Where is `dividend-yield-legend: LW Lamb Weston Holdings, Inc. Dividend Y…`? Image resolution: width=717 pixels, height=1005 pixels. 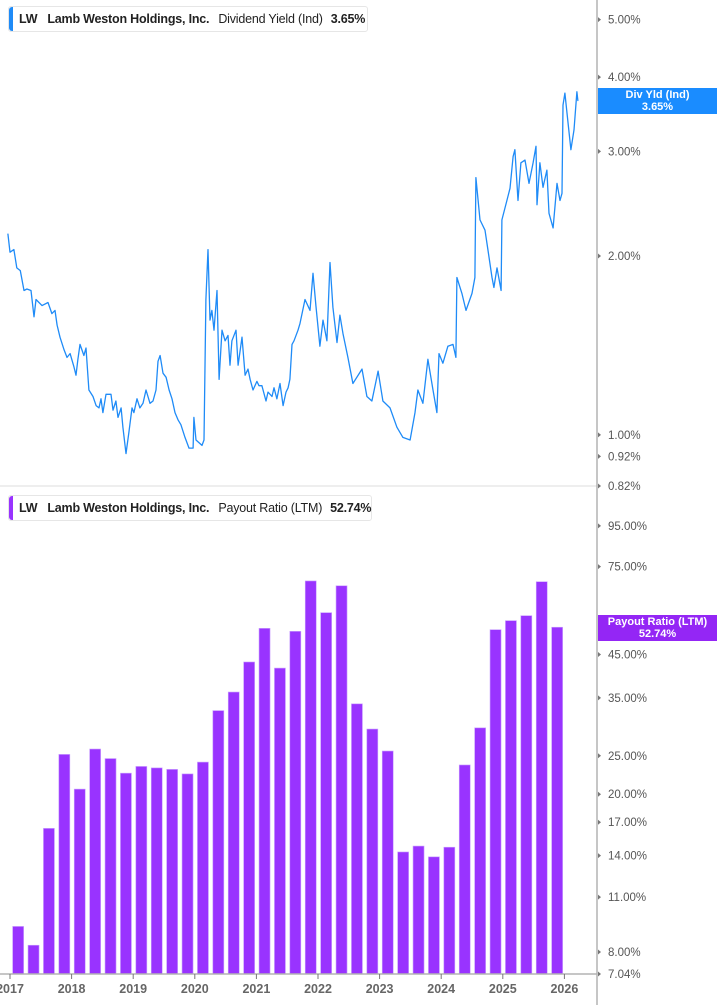
dividend-yield-legend: LW Lamb Weston Holdings, Inc. Dividend Y… is located at coordinates (188, 19).